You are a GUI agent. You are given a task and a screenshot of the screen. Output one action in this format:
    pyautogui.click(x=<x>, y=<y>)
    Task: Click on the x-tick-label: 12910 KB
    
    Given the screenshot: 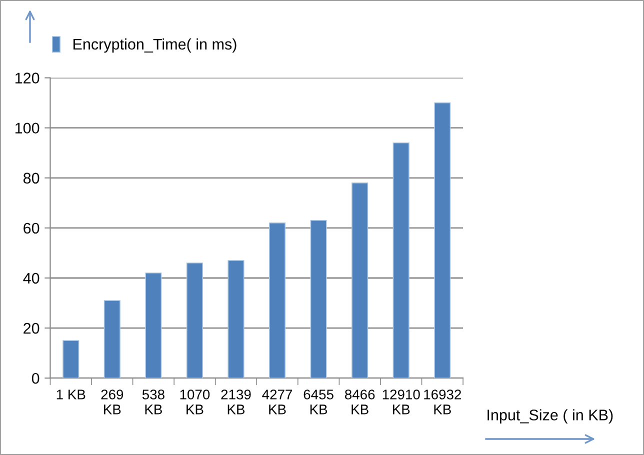 What is the action you would take?
    pyautogui.click(x=401, y=402)
    